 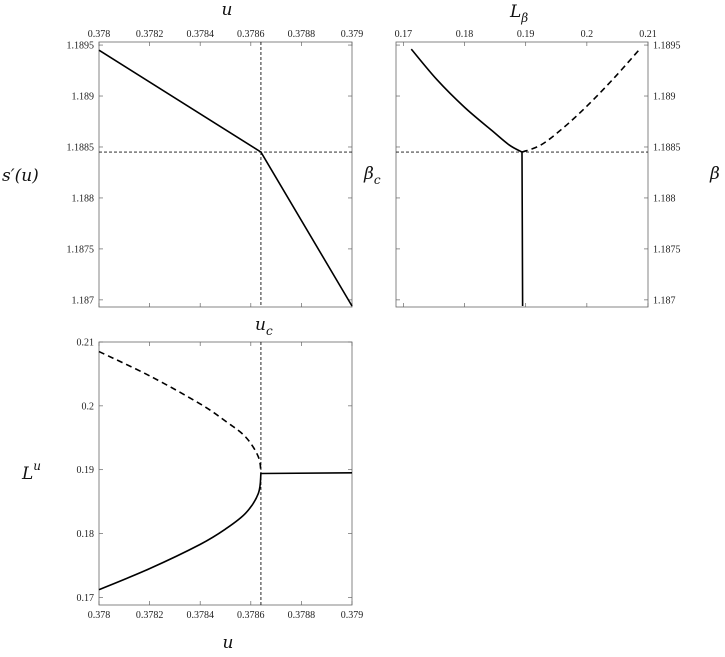 What do you see at coordinates (580, 101) in the screenshot?
I see `panel-b-series-2-dashed` at bounding box center [580, 101].